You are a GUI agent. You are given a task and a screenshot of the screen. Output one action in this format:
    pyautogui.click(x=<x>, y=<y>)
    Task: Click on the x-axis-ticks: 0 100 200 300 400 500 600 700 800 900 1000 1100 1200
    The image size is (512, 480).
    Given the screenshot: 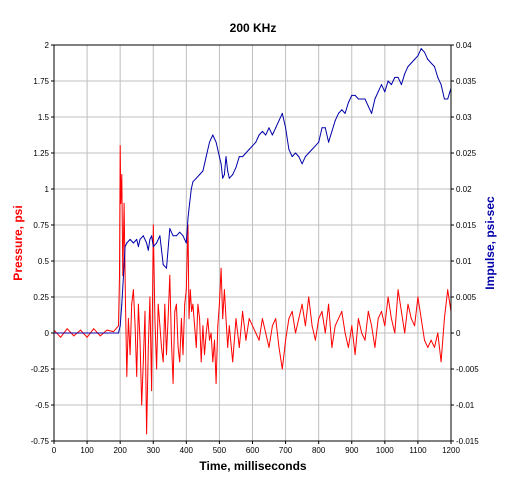 What is the action you would take?
    pyautogui.click(x=256, y=448)
    